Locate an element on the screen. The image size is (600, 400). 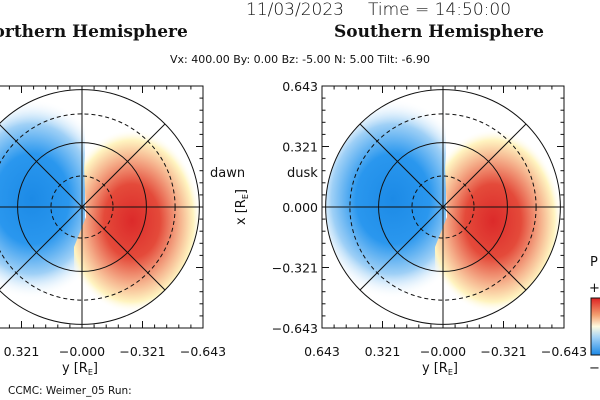
north-x-tick-label: 0.321 is located at coordinates (22, 351).